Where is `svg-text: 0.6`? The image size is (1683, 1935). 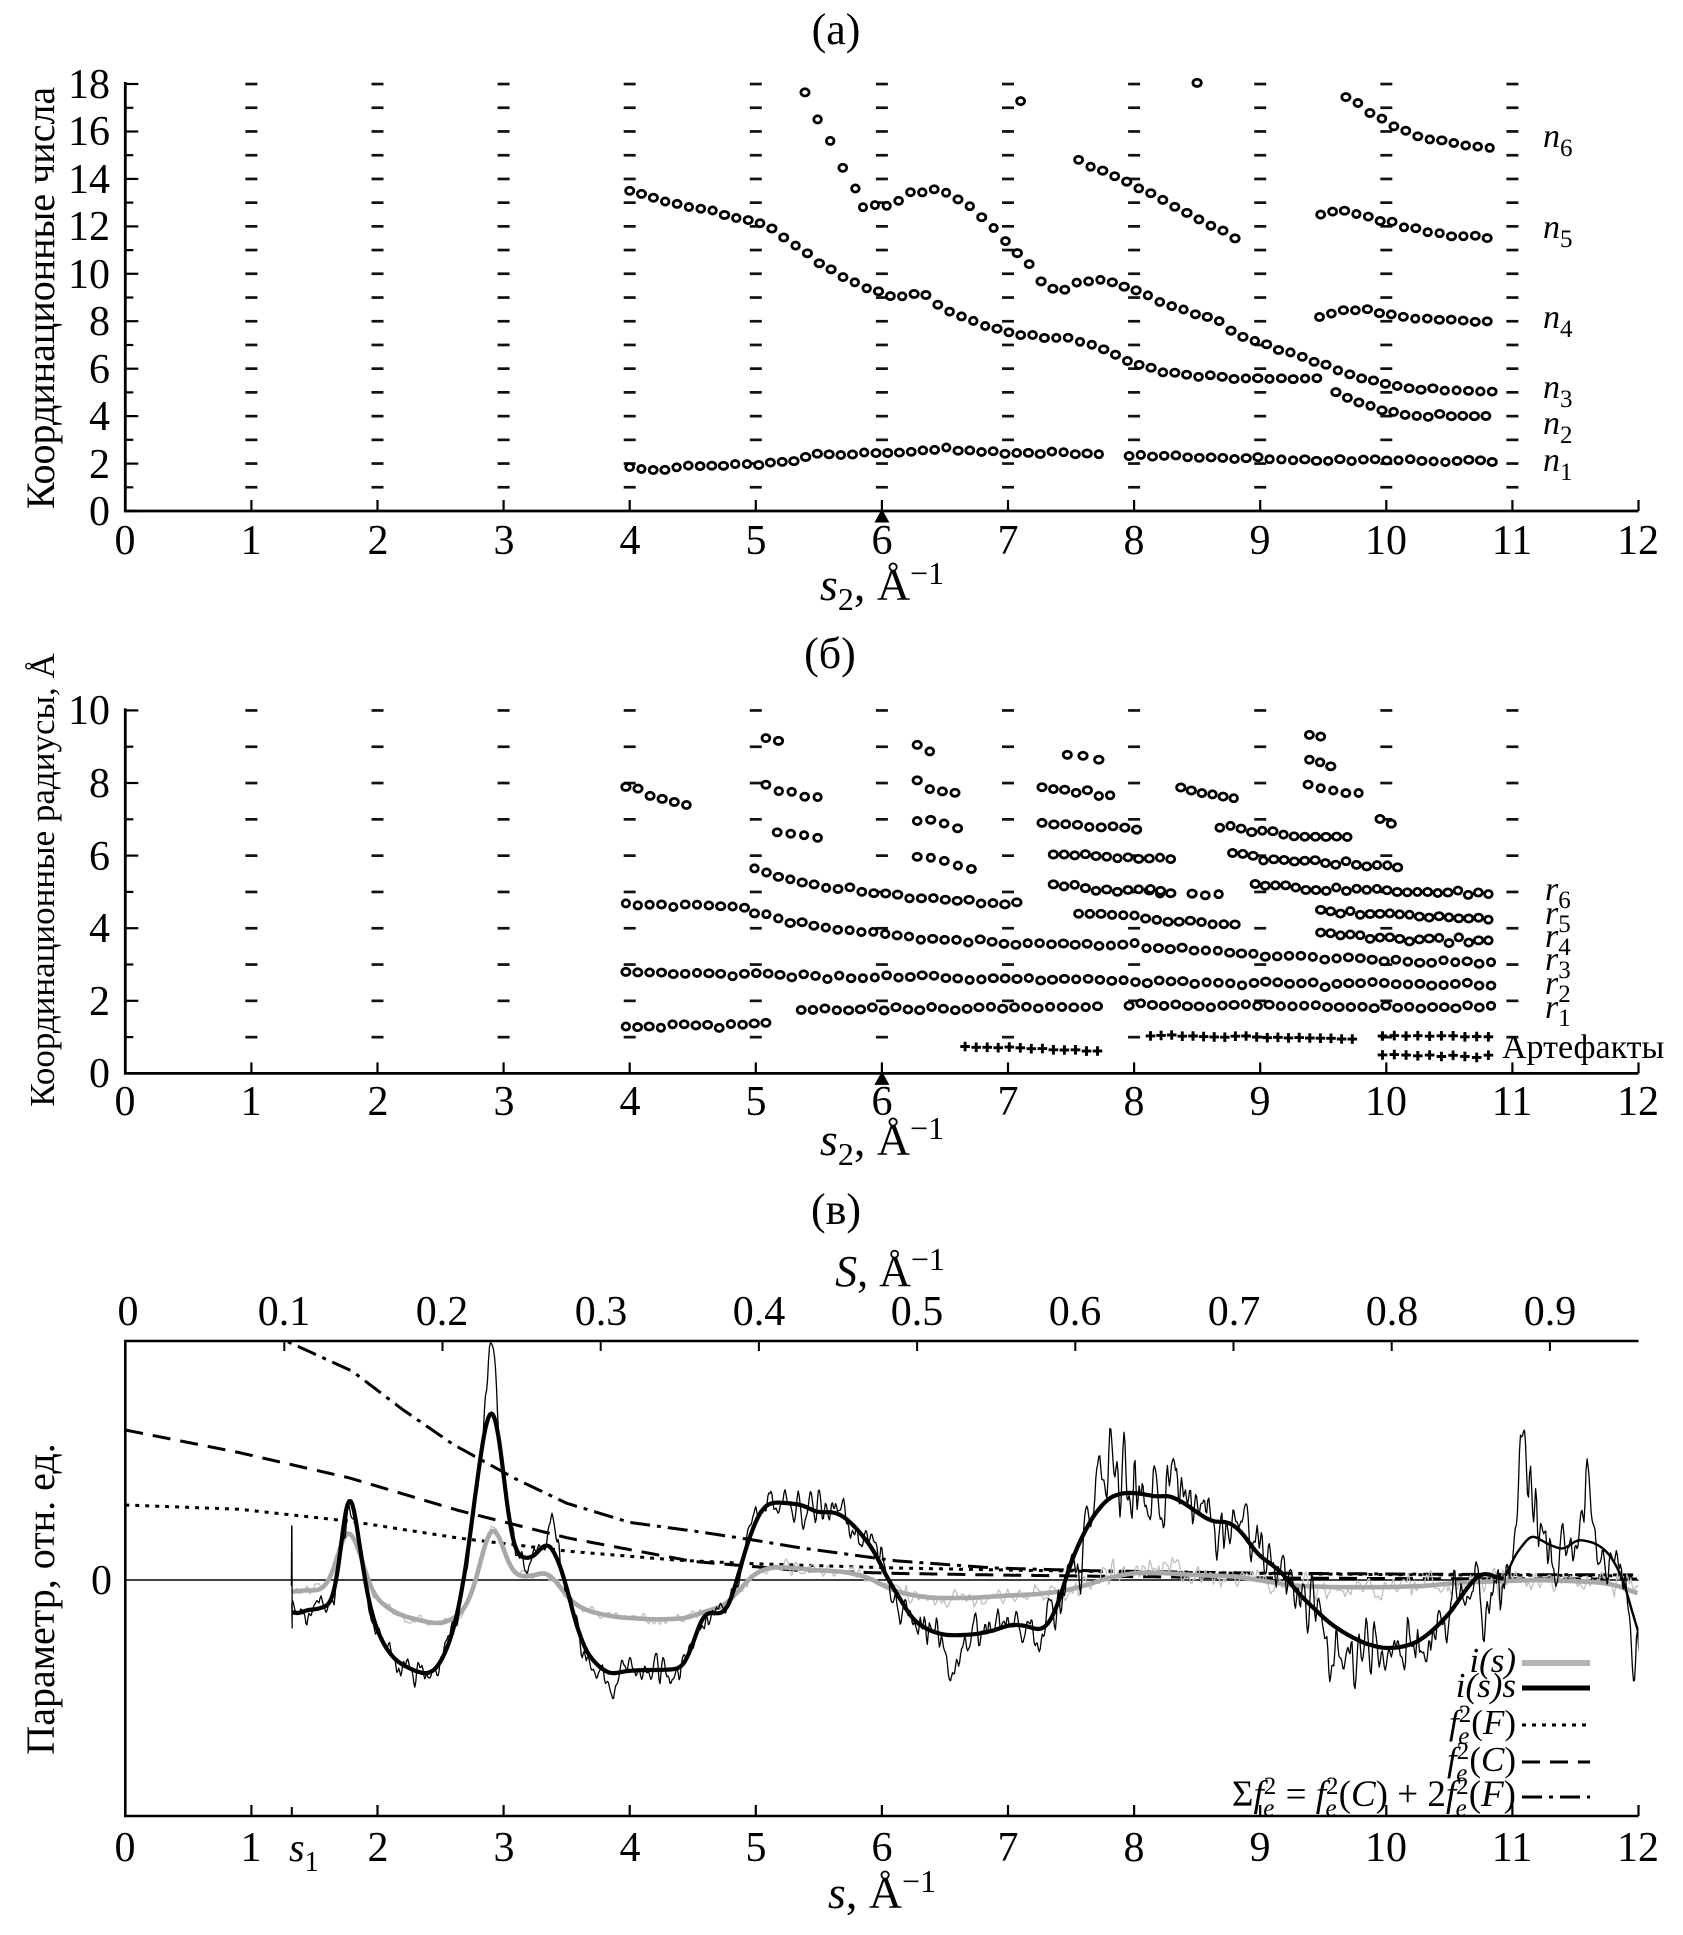 svg-text: 0.6 is located at coordinates (1075, 1312).